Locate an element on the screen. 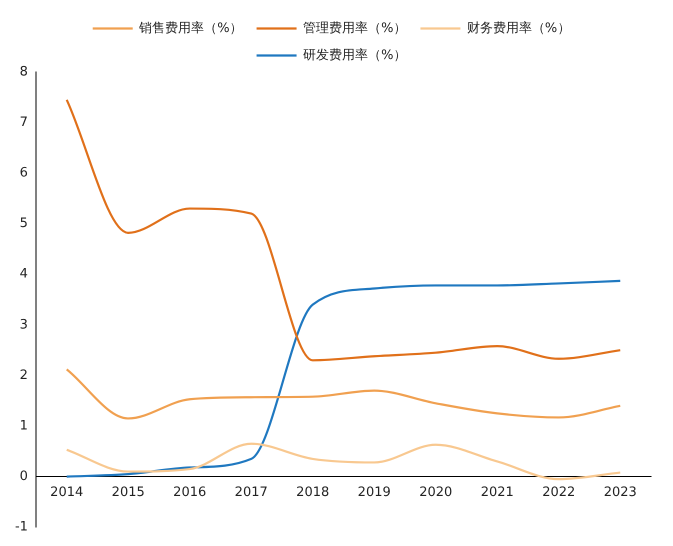  y-tick-label: 0 is located at coordinates (24, 476).